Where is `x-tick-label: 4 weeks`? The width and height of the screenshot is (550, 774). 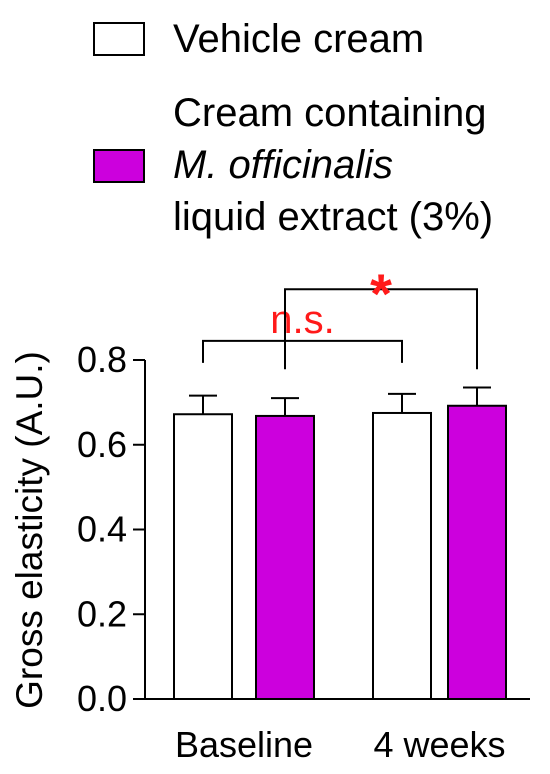
x-tick-label: 4 weeks is located at coordinates (439, 744).